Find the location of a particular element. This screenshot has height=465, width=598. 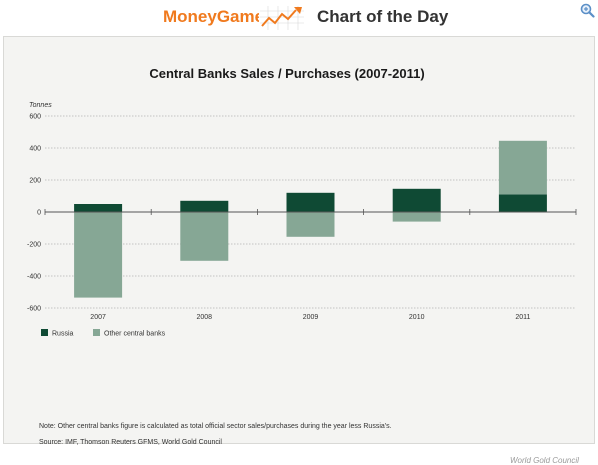

trend-chart-icon is located at coordinates (282, 18).